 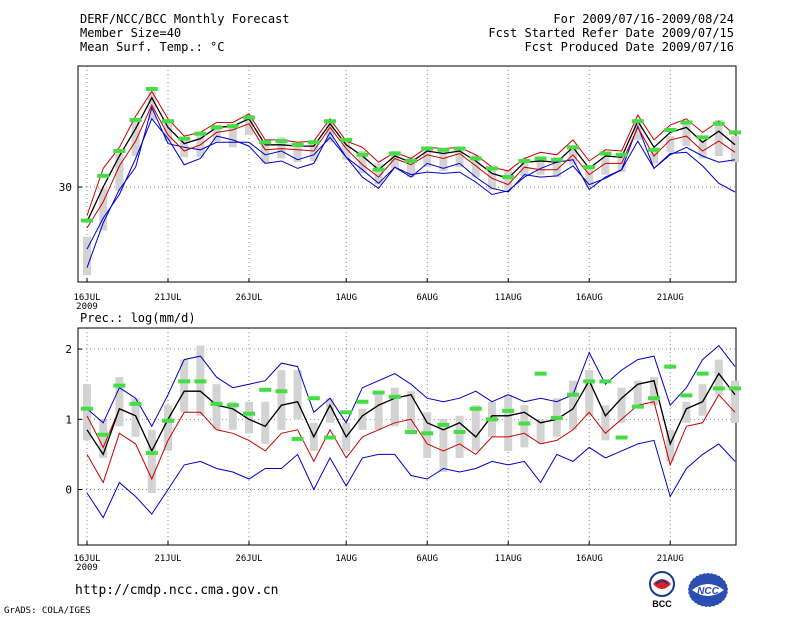 I want to click on p1-y-tick-label-0: 30, so click(x=65, y=187).